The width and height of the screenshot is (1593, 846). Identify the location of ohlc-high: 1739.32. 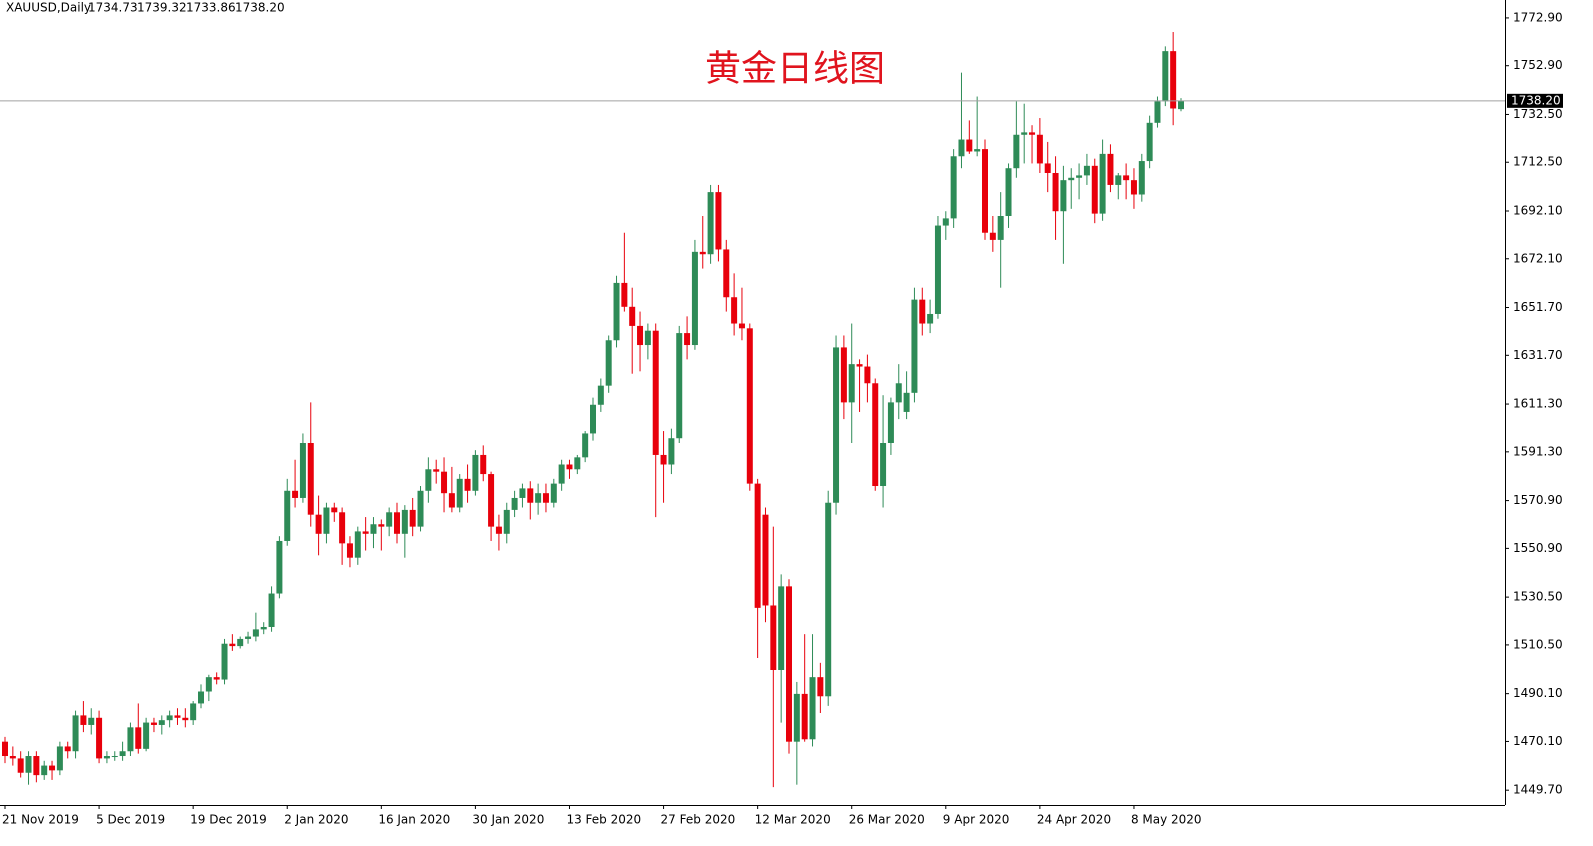
(162, 8).